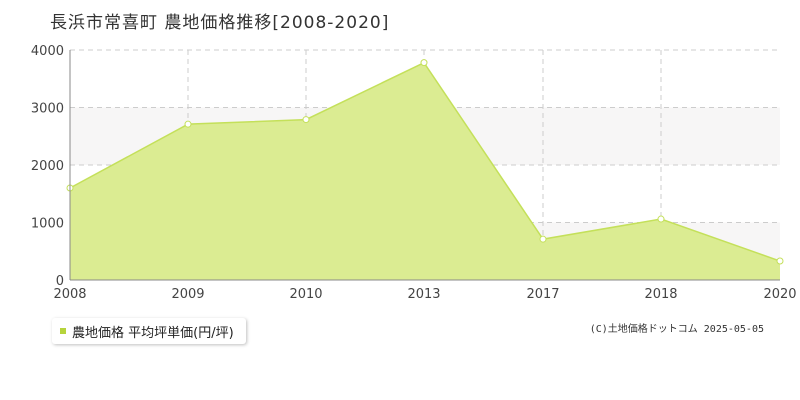  What do you see at coordinates (47, 166) in the screenshot?
I see `y-tick-label: 2000` at bounding box center [47, 166].